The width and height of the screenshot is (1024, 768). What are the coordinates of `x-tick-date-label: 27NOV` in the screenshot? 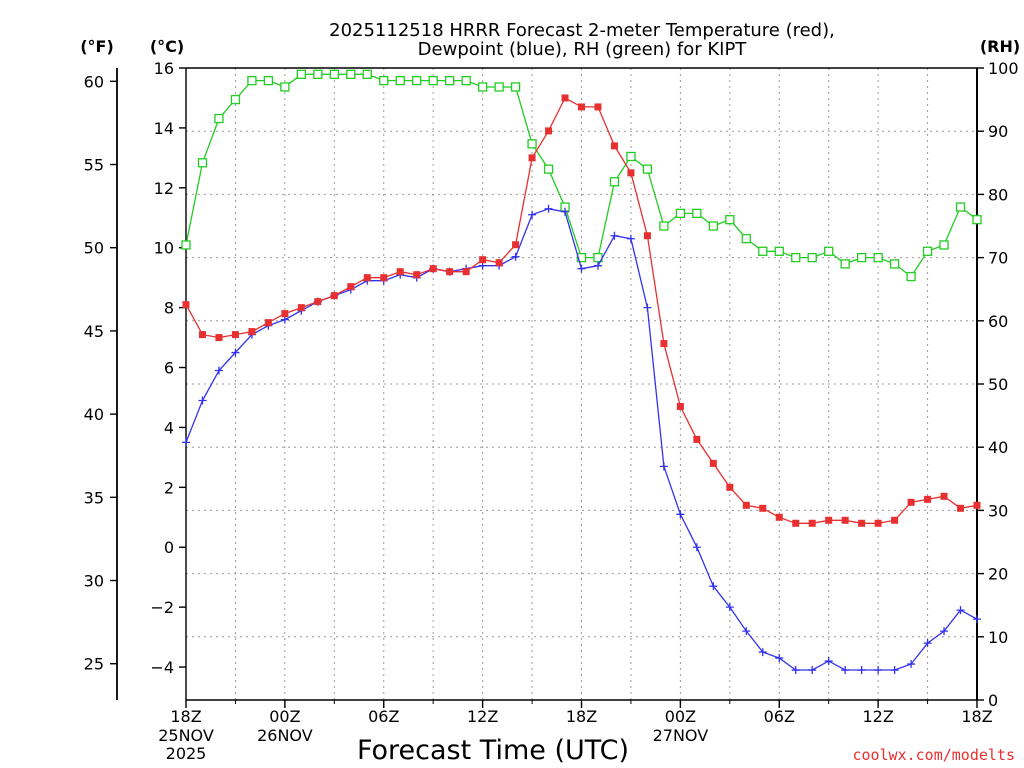 It's located at (681, 735).